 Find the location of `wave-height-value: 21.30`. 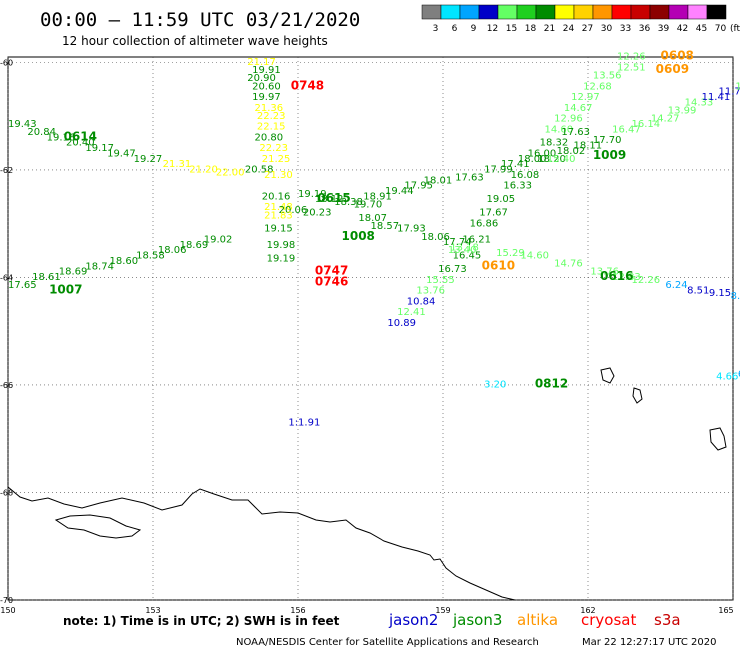

wave-height-value: 21.30 is located at coordinates (278, 175).